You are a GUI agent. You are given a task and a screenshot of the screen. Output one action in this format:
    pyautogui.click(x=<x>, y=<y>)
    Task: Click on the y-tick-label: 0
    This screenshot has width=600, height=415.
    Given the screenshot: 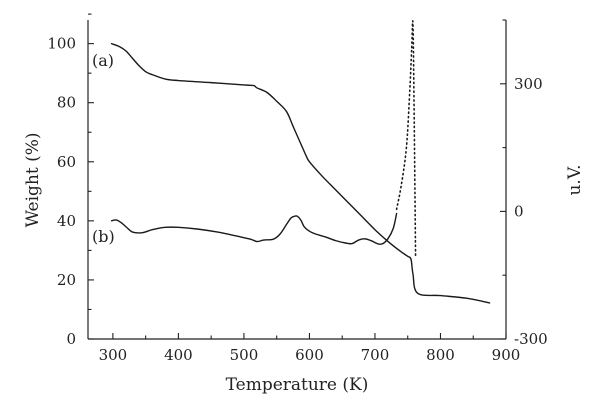 What is the action you would take?
    pyautogui.click(x=71, y=339)
    